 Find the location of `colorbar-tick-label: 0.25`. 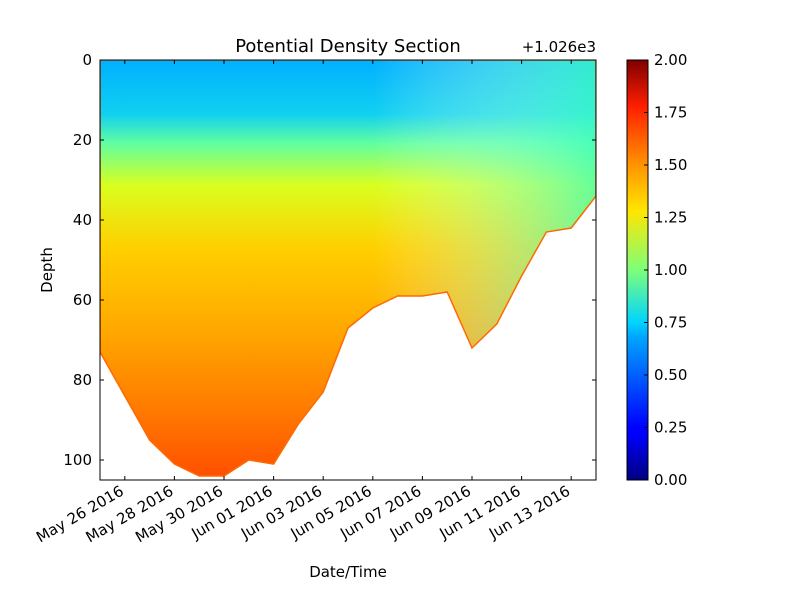

colorbar-tick-label: 0.25 is located at coordinates (670, 428).